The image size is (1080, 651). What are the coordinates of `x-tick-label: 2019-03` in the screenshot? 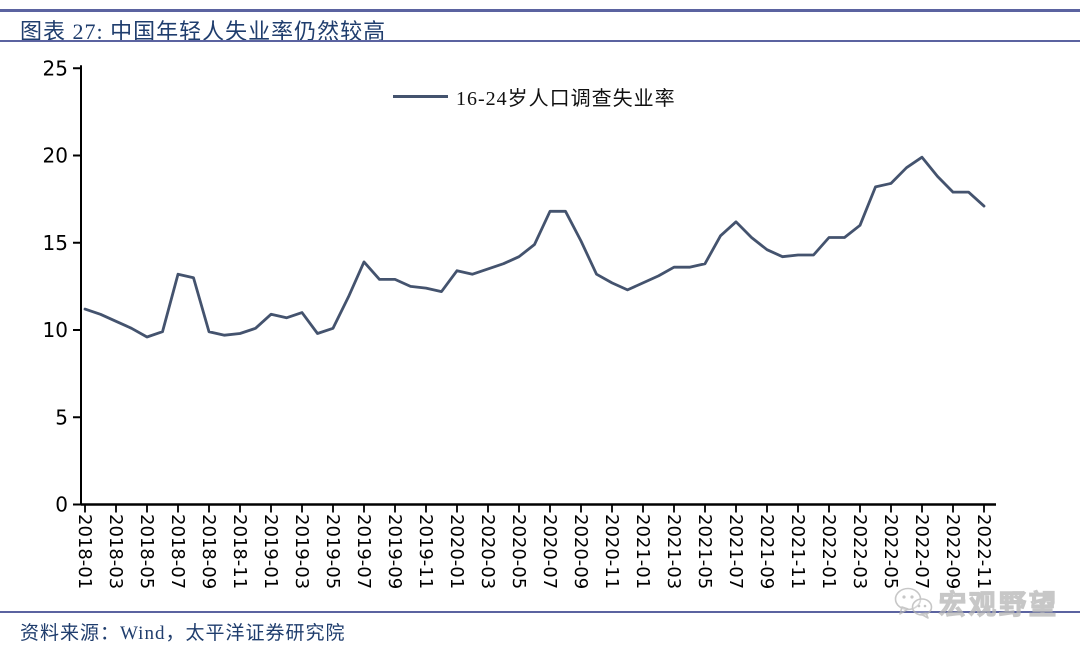 It's located at (301, 551).